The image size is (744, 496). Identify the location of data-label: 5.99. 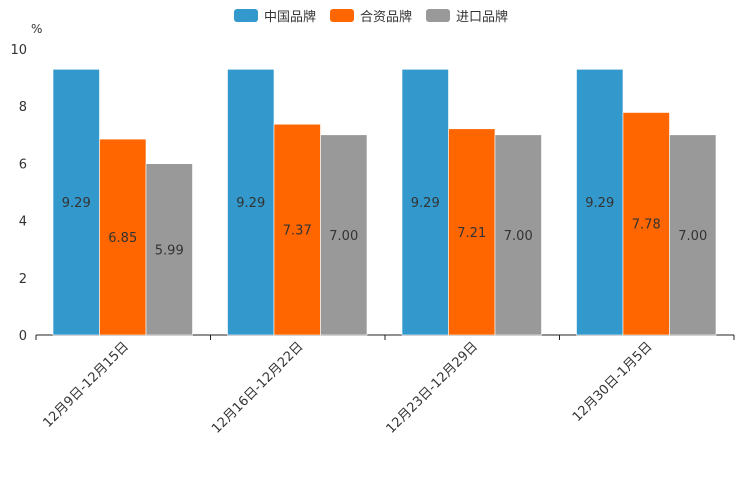
(169, 250).